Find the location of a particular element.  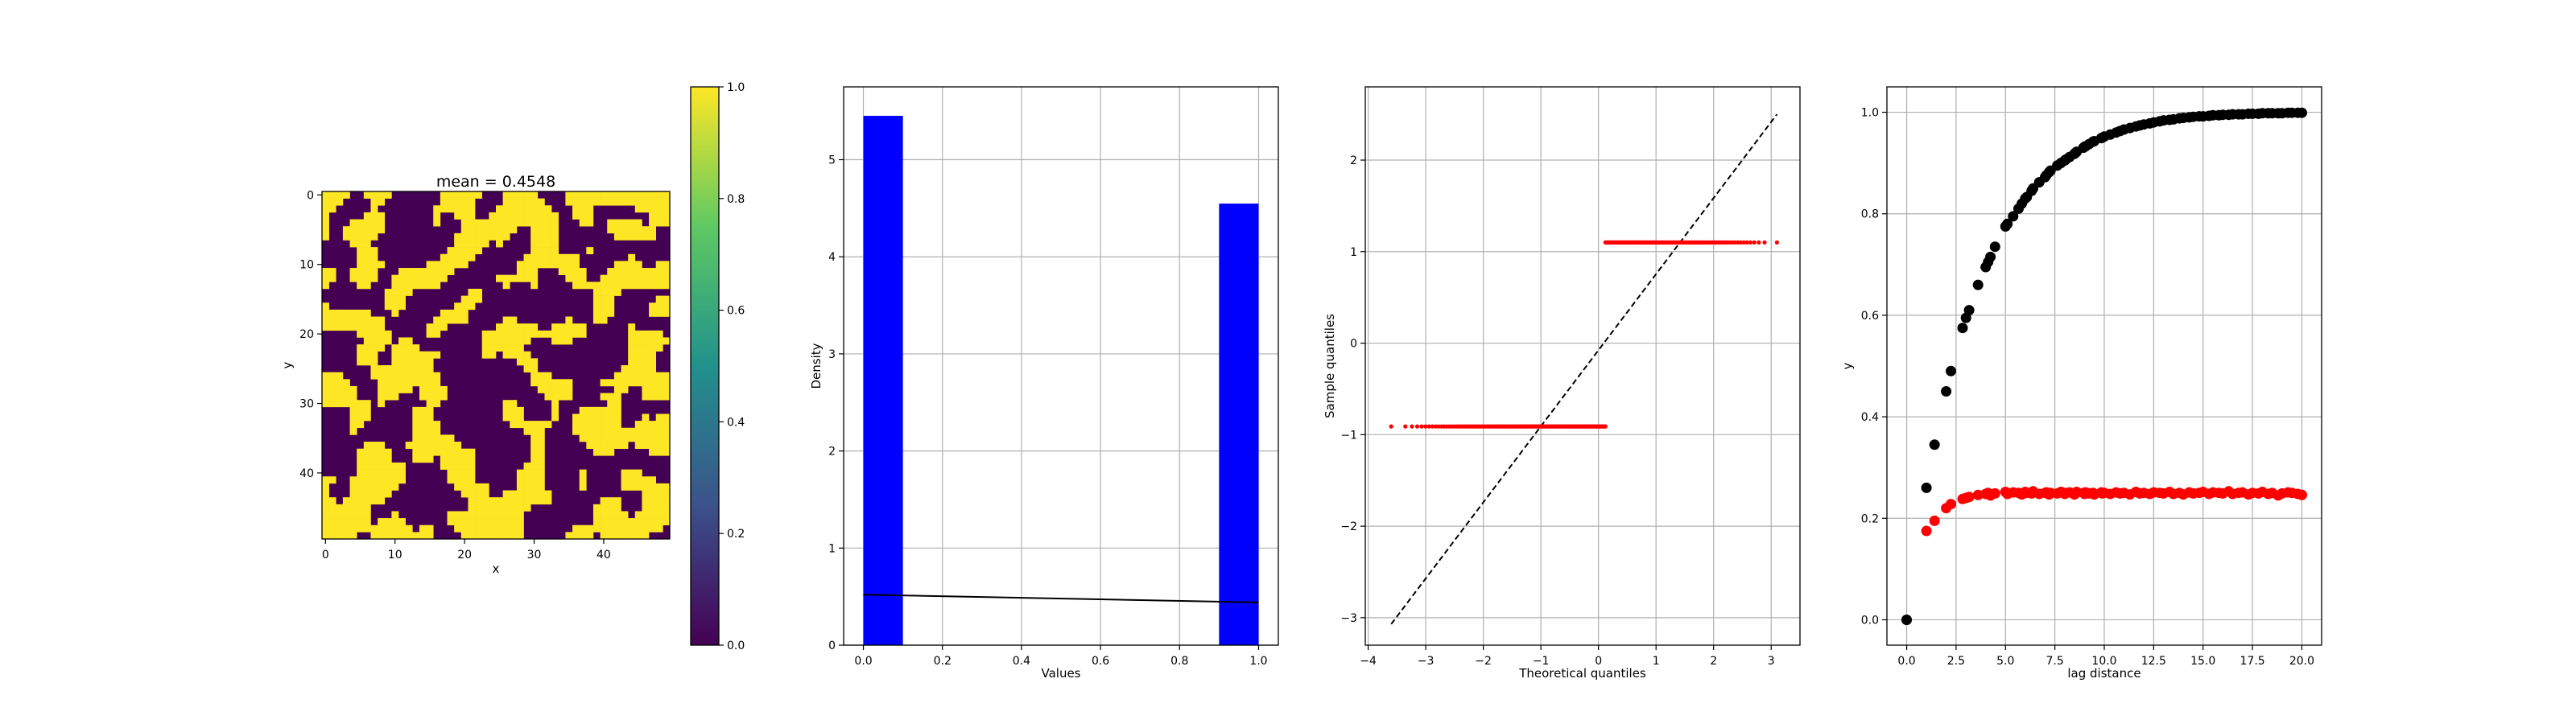

heatmap-y-tick-label: 20 is located at coordinates (306, 334).